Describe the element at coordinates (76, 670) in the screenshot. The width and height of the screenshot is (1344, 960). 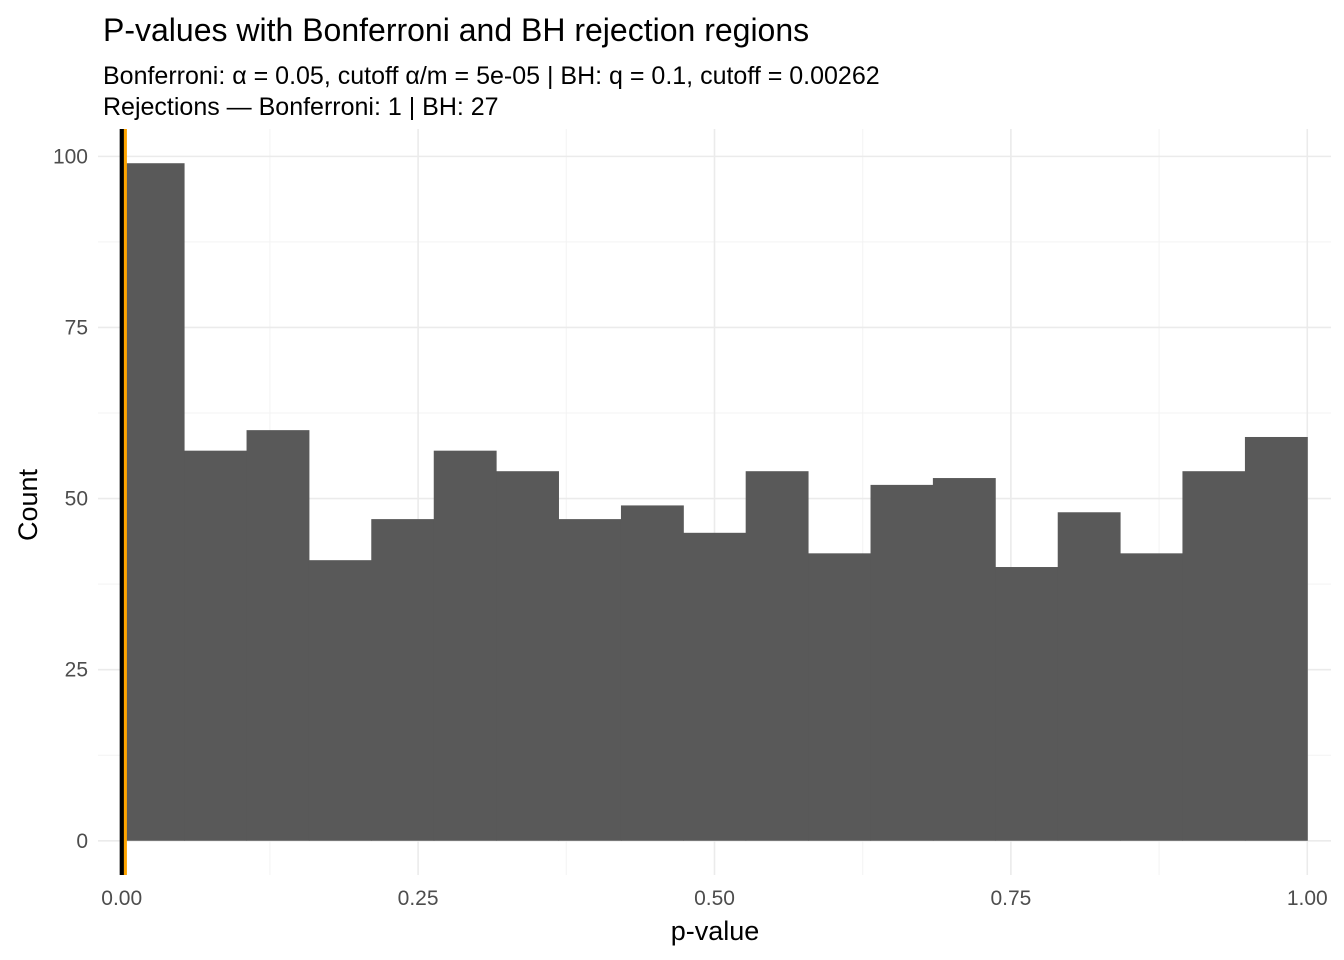
I see `y-tick-label: 25` at that location.